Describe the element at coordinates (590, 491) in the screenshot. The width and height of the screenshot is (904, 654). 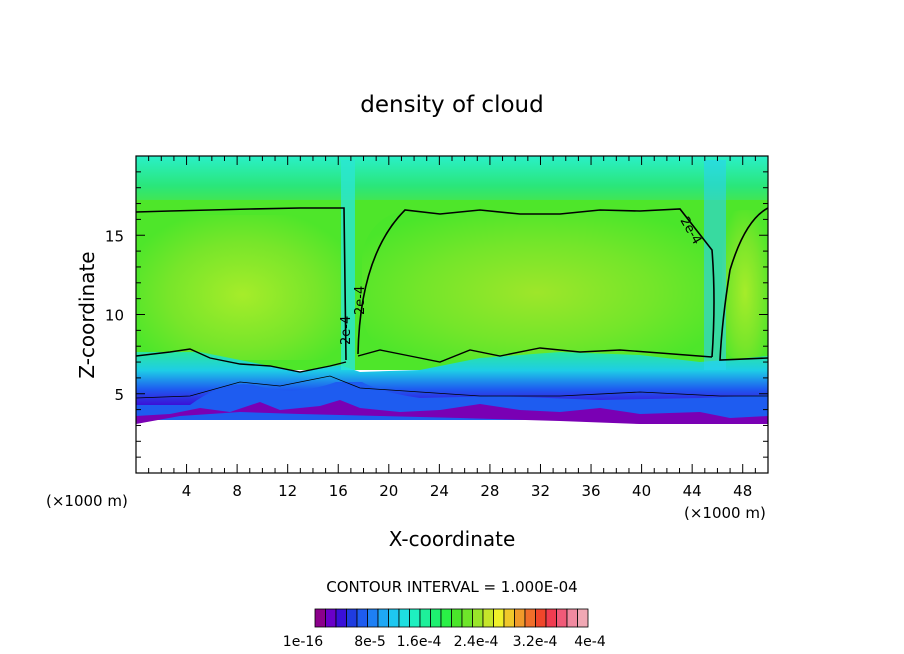
I see `x-tick-label: 36` at that location.